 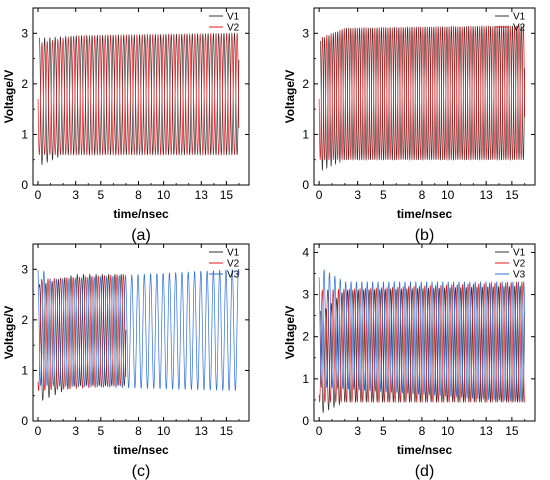 What do you see at coordinates (141, 471) in the screenshot?
I see `panel-label: (c)` at bounding box center [141, 471].